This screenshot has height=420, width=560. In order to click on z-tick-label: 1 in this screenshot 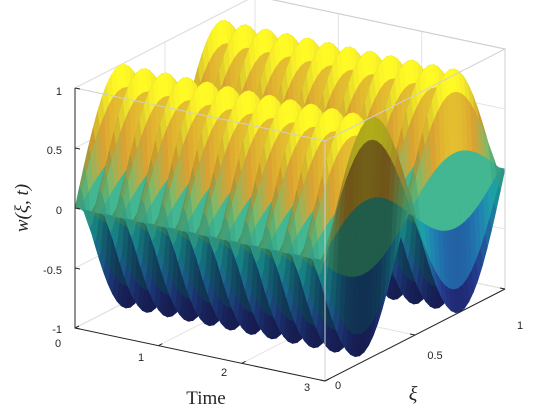, I will do `click(59, 92)`.